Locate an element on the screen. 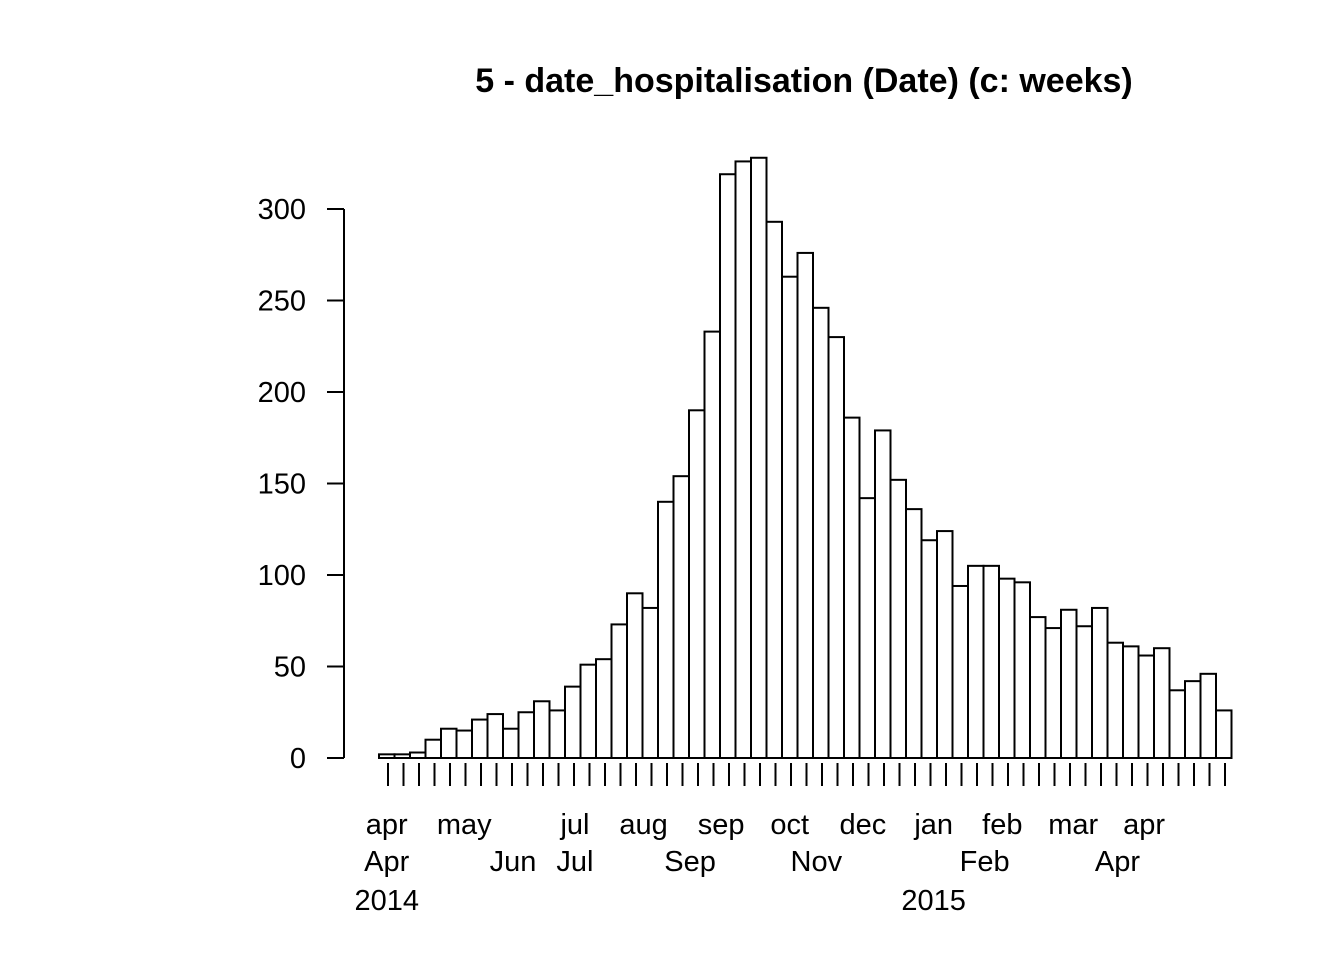  x-tick-label-month-lower: may is located at coordinates (464, 825).